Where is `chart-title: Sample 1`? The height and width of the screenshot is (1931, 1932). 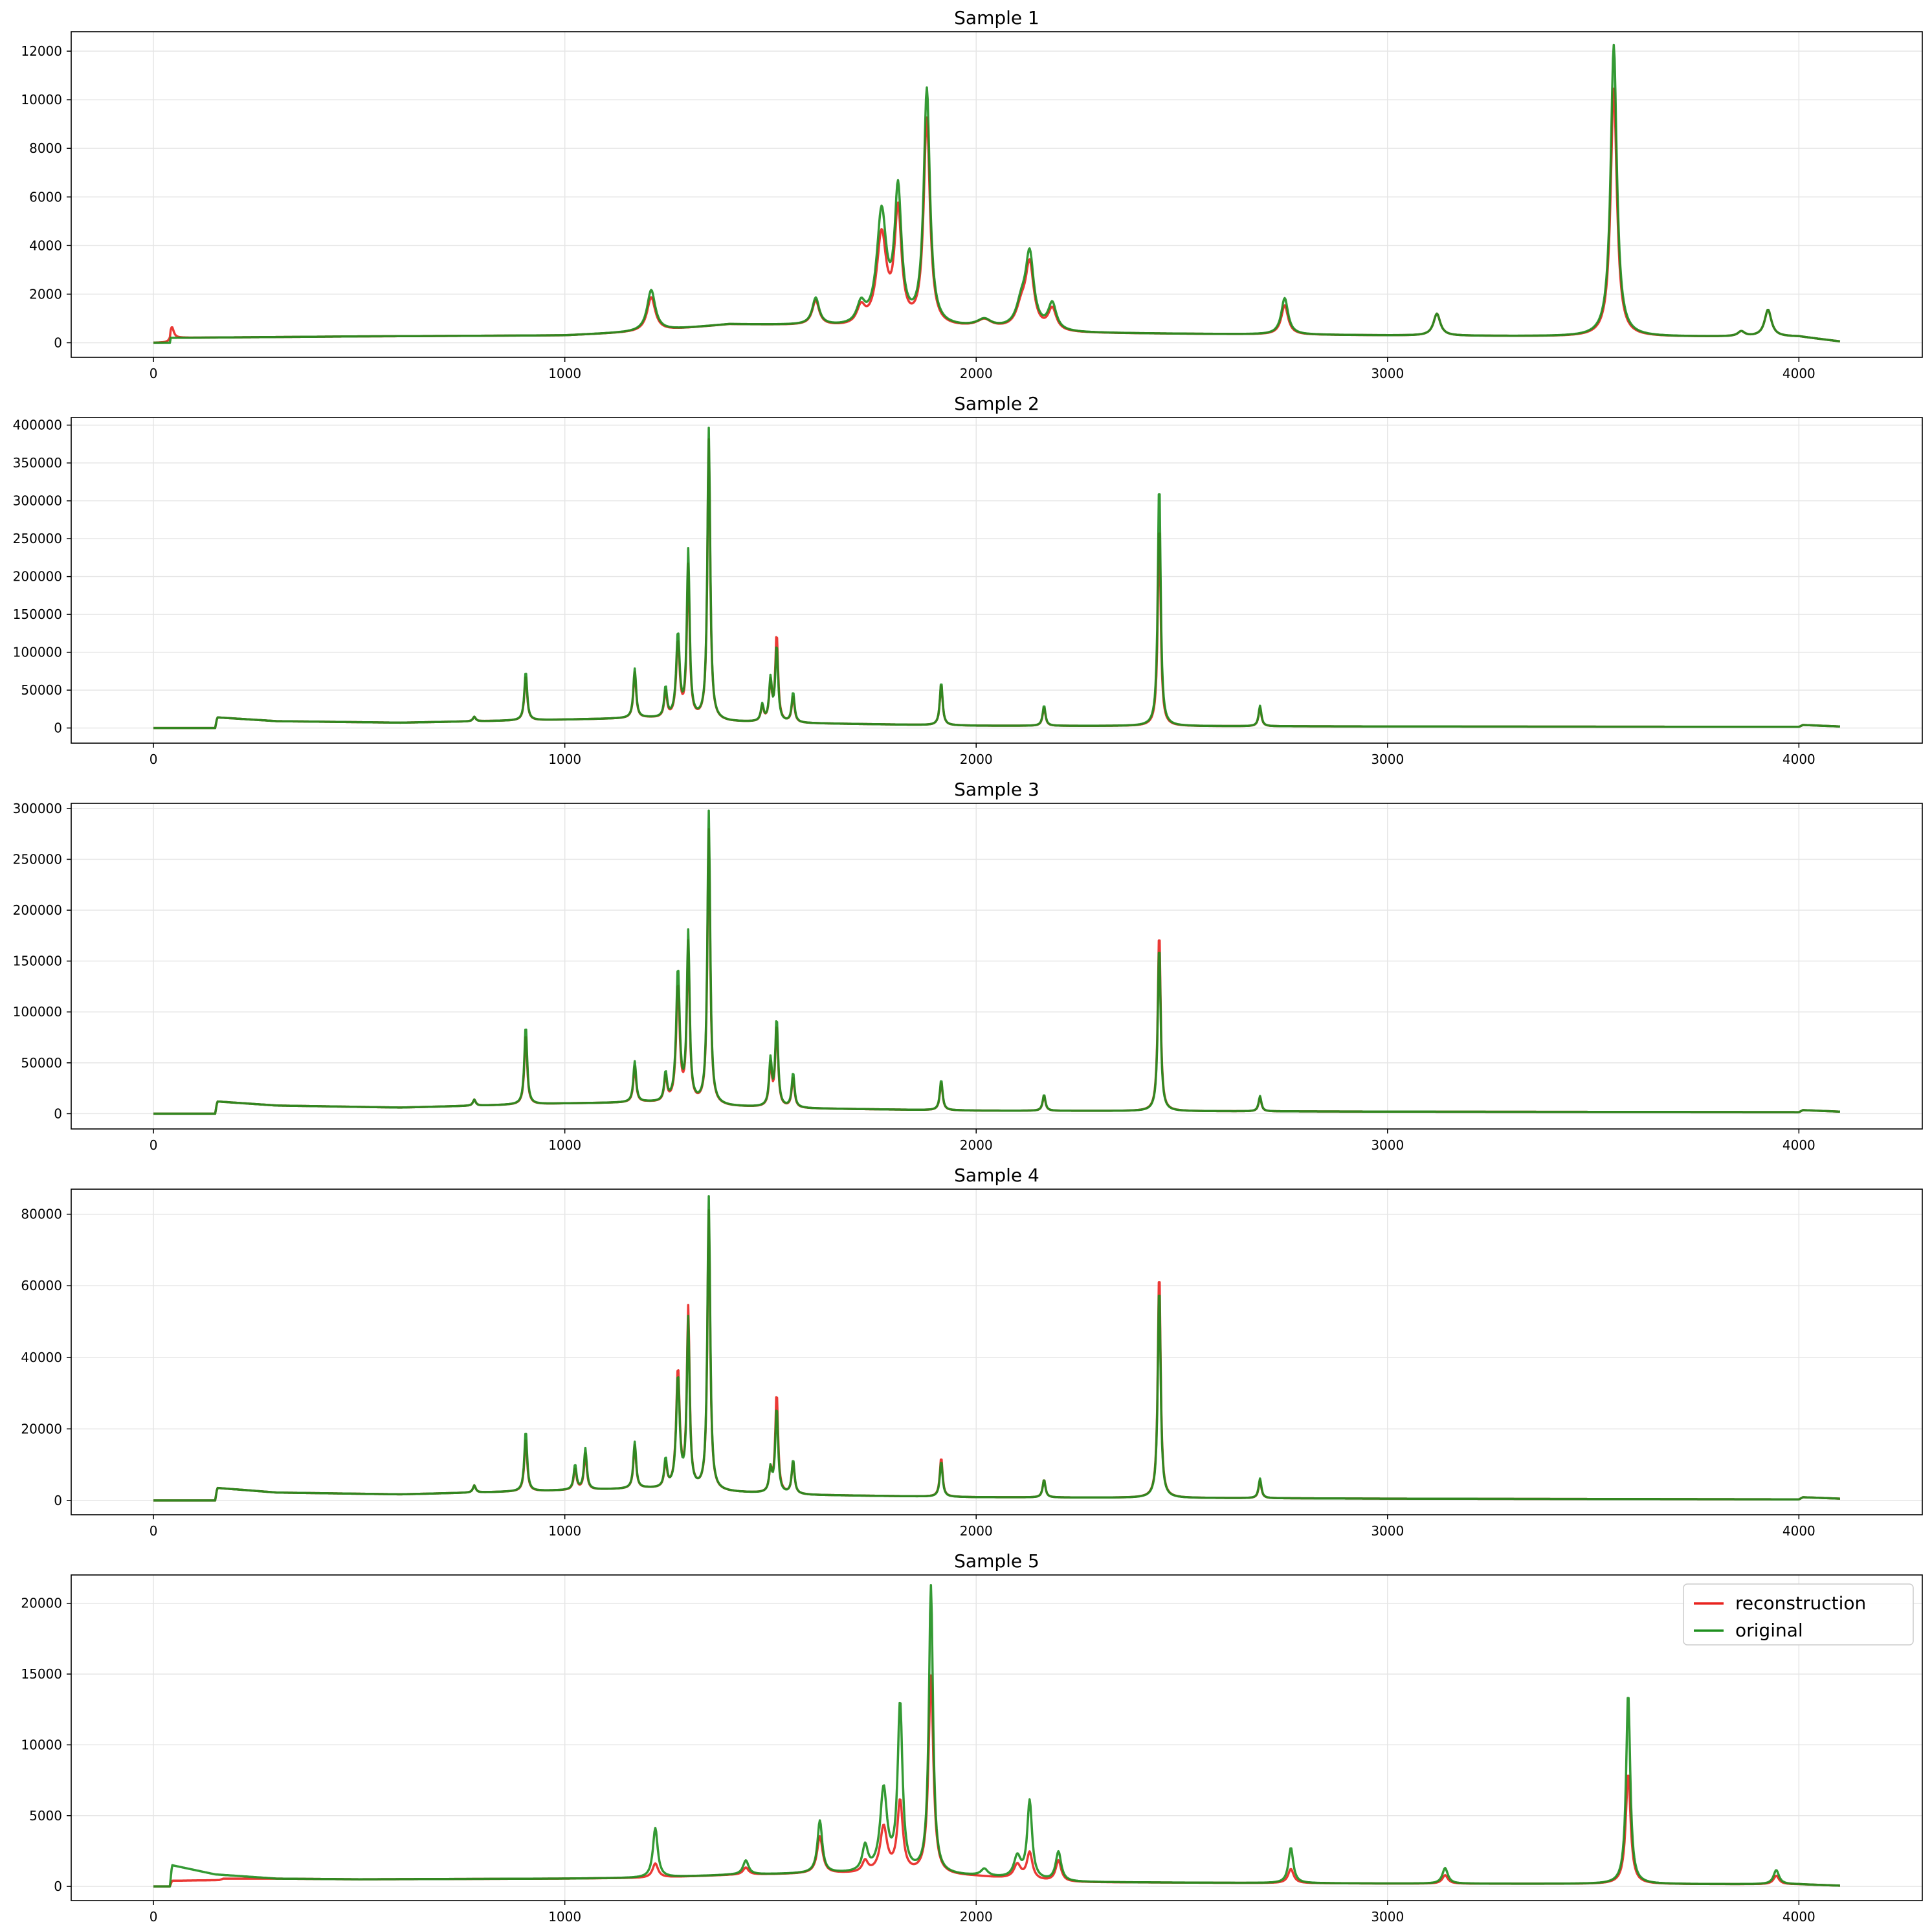 chart-title: Sample 1 is located at coordinates (996, 17).